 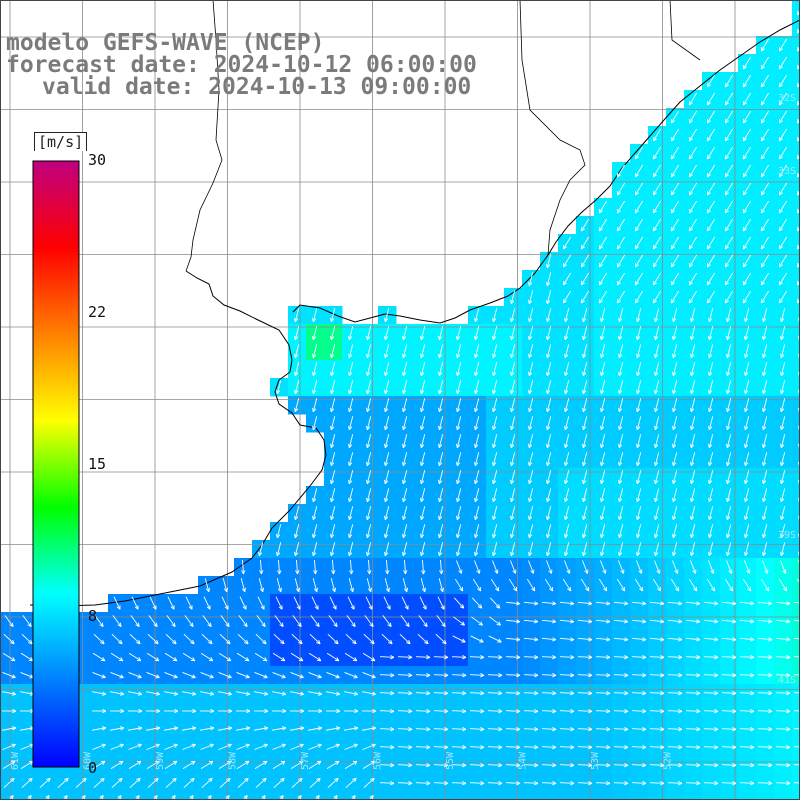 What do you see at coordinates (305, 760) in the screenshot?
I see `longitude-label: 57W` at bounding box center [305, 760].